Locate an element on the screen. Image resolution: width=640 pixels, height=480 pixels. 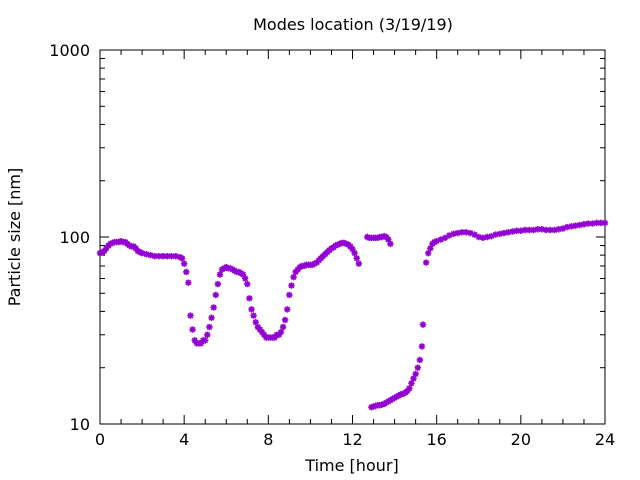
x-tick-label: 20 is located at coordinates (521, 439).